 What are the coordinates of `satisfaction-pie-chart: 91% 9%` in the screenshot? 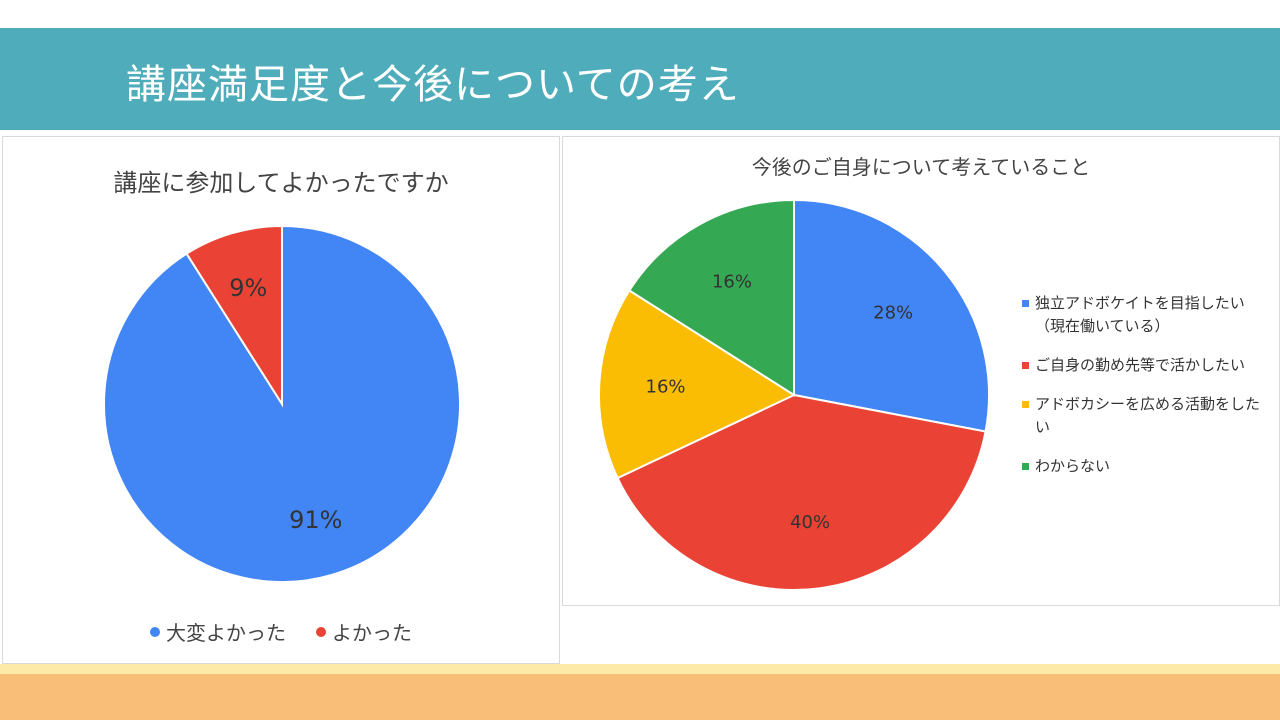 It's located at (282, 403).